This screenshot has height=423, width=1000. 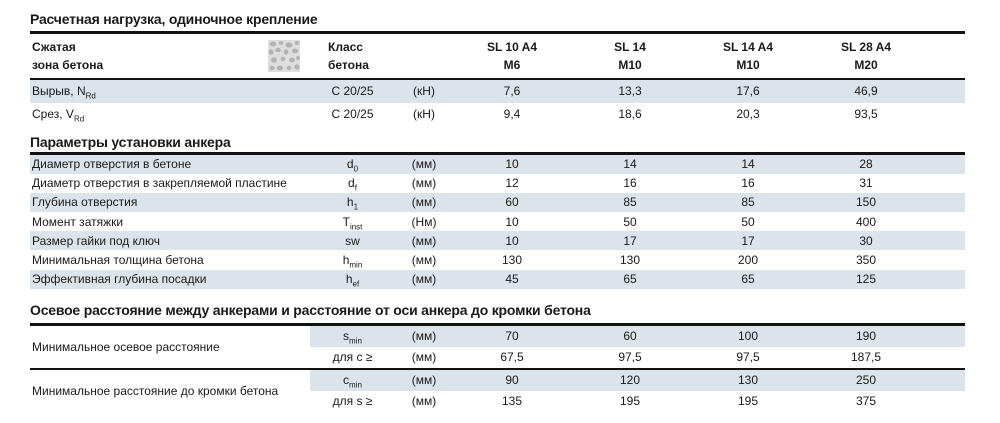 I want to click on value-sl10a4: 60, so click(x=512, y=202).